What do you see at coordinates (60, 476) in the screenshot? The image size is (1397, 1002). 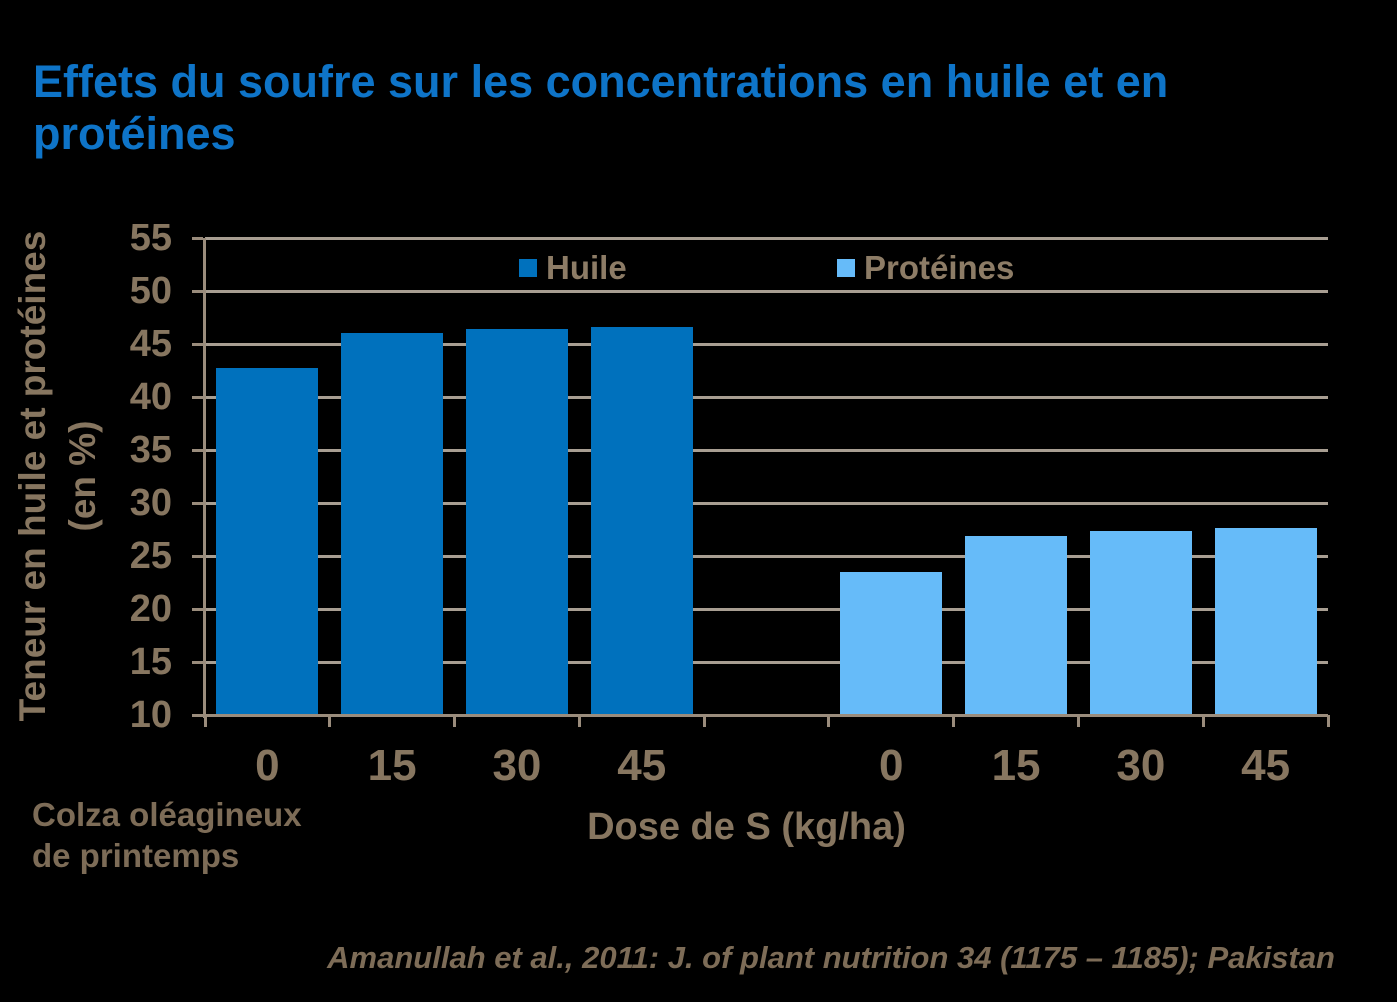 I see `y-axis-title: Teneur en huile et protéines (en %)` at bounding box center [60, 476].